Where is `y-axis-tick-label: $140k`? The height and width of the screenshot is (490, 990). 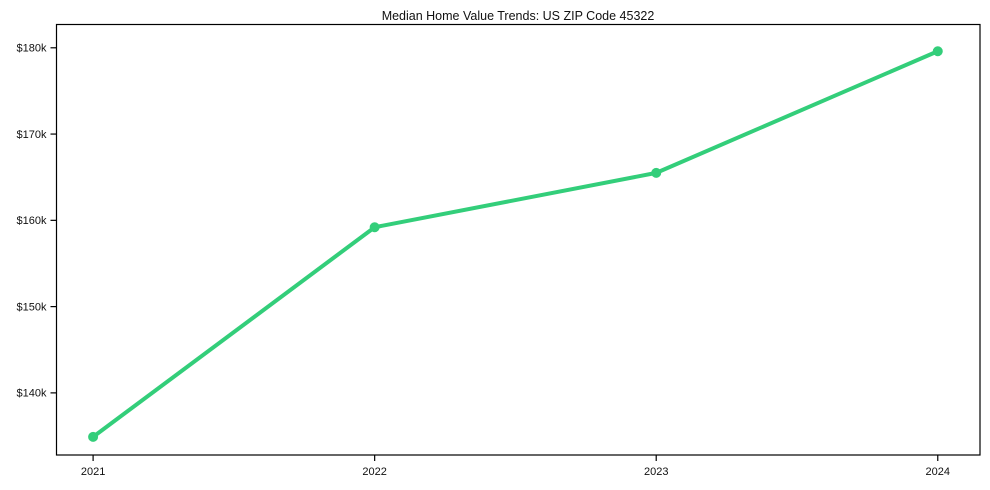
y-axis-tick-label: $140k is located at coordinates (32, 394).